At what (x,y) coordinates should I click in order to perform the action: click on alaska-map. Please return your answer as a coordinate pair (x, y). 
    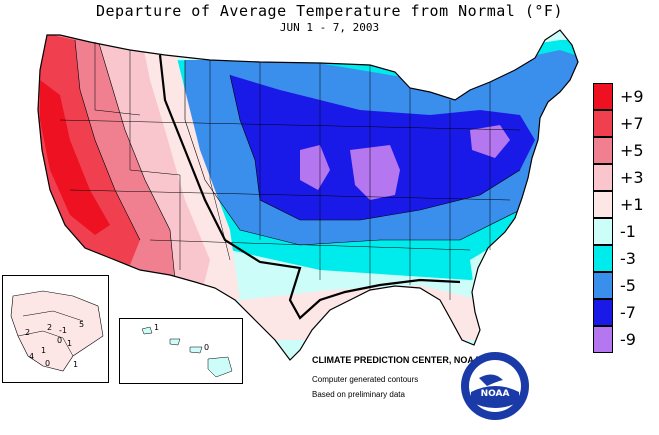
    Looking at the image, I should click on (57, 331).